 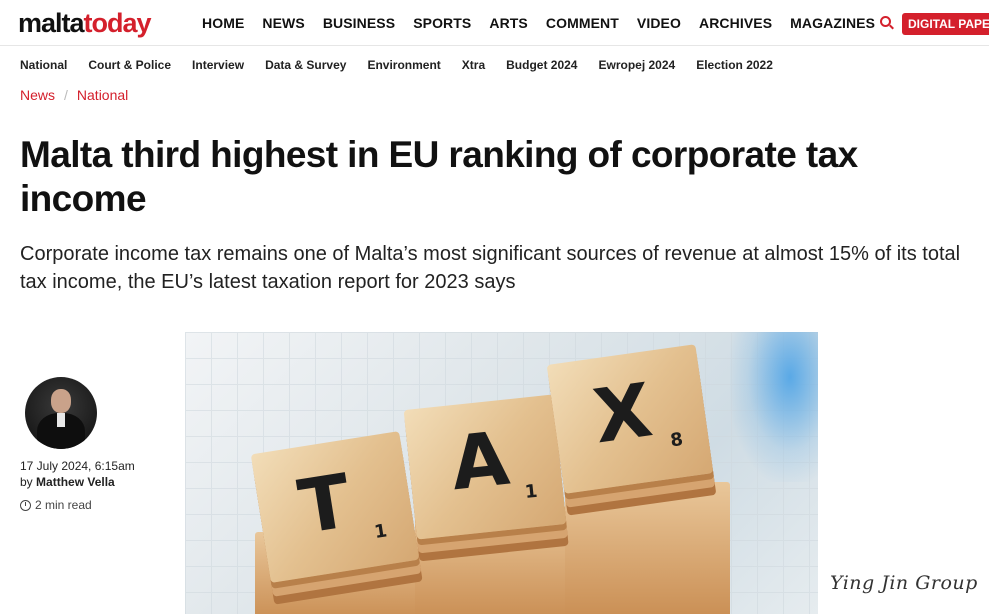 What do you see at coordinates (63, 505) in the screenshot?
I see `read-time-label: 2 min read` at bounding box center [63, 505].